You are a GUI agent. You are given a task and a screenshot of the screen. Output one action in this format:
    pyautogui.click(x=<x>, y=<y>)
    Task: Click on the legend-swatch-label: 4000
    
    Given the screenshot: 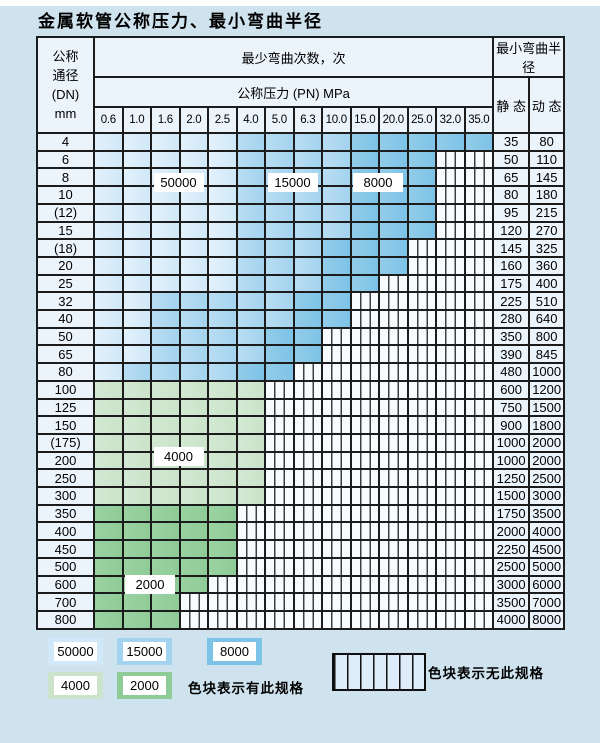 What is the action you would take?
    pyautogui.click(x=75, y=685)
    